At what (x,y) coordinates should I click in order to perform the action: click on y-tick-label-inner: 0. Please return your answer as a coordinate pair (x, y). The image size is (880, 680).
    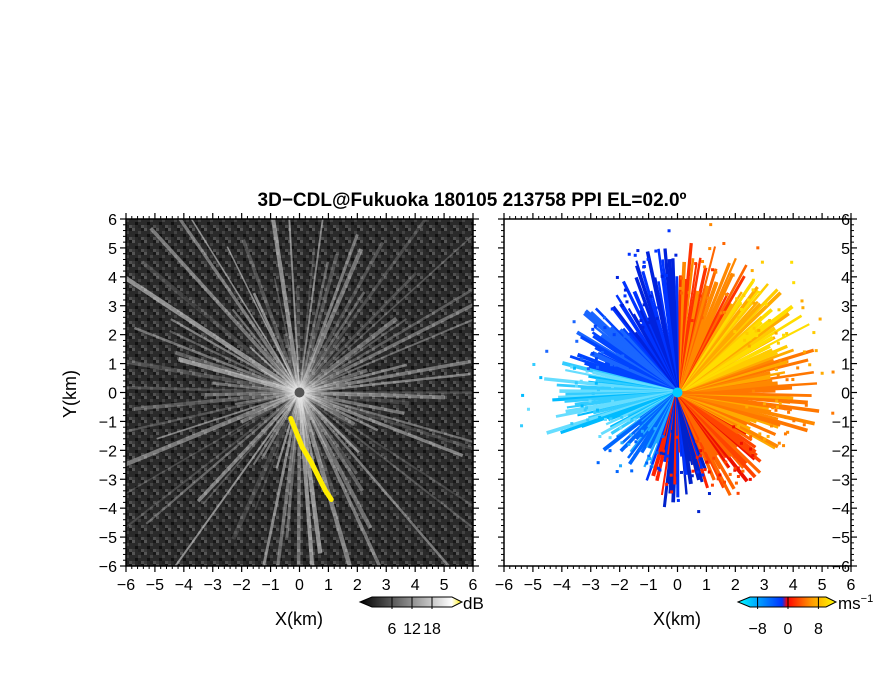
    Looking at the image, I should click on (845, 394).